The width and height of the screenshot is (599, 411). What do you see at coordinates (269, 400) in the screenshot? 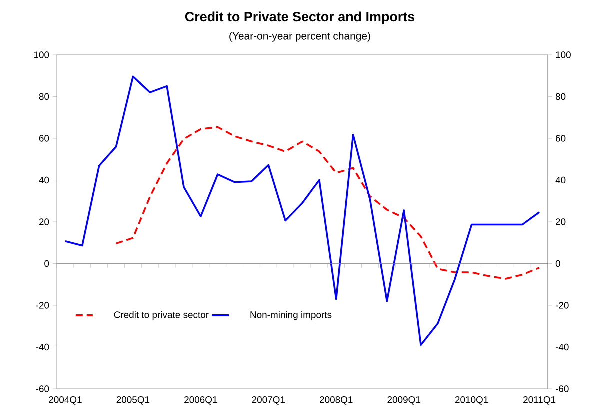
I see `x-tick-label: 2007Q1` at bounding box center [269, 400].